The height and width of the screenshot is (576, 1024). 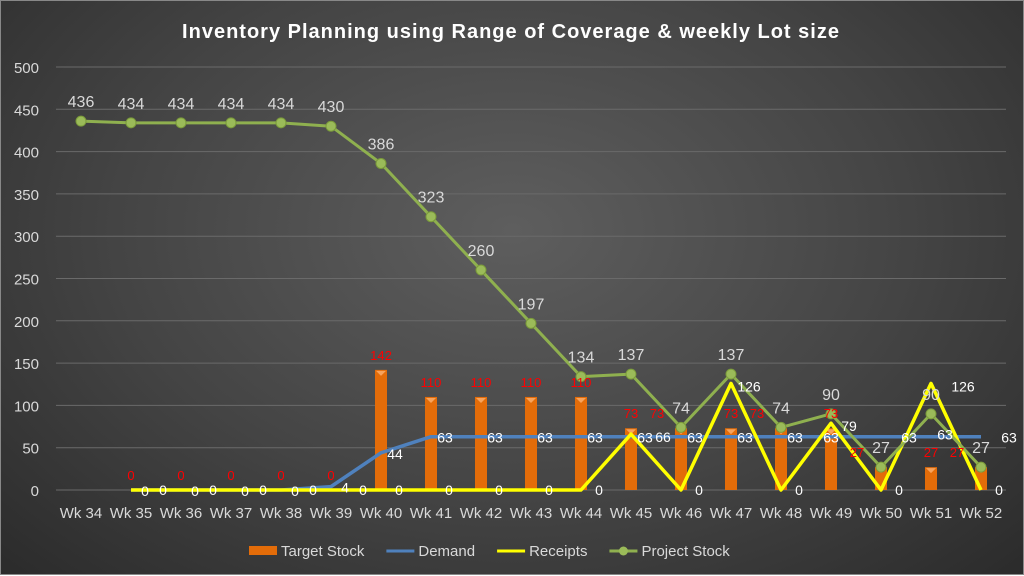 I want to click on x-tick-label: Wk 52, so click(x=981, y=513).